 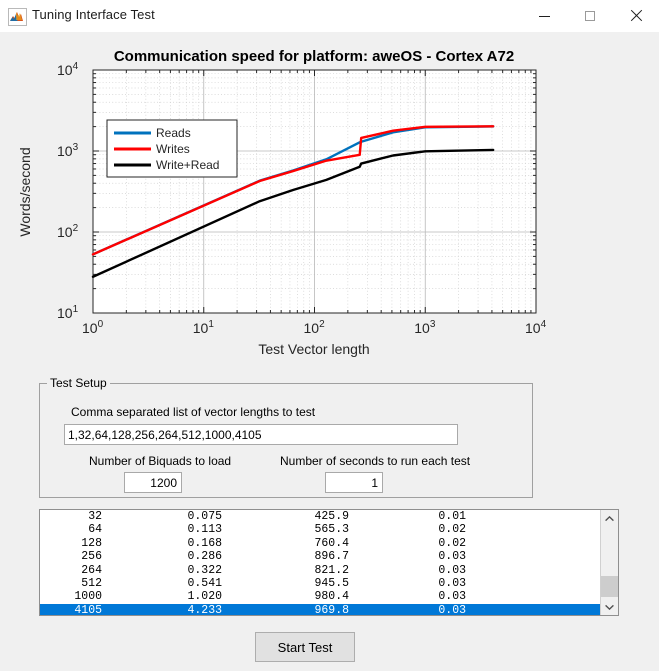 I want to click on table-row: 512 0.541 945.5 0.03, so click(x=321, y=583).